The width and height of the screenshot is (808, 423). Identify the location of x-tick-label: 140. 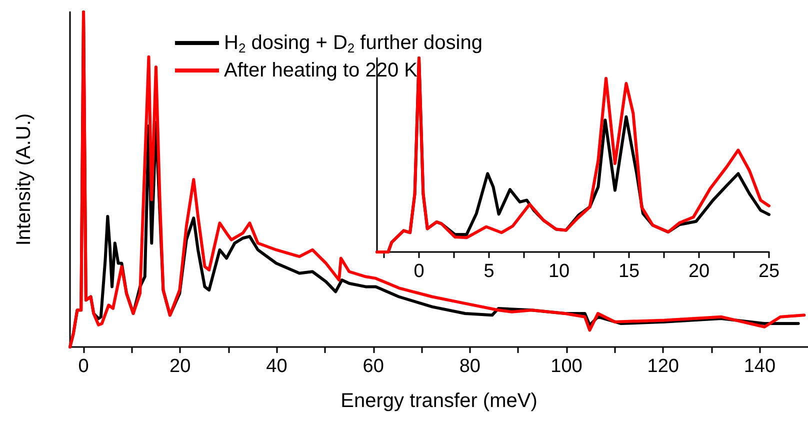
(760, 366).